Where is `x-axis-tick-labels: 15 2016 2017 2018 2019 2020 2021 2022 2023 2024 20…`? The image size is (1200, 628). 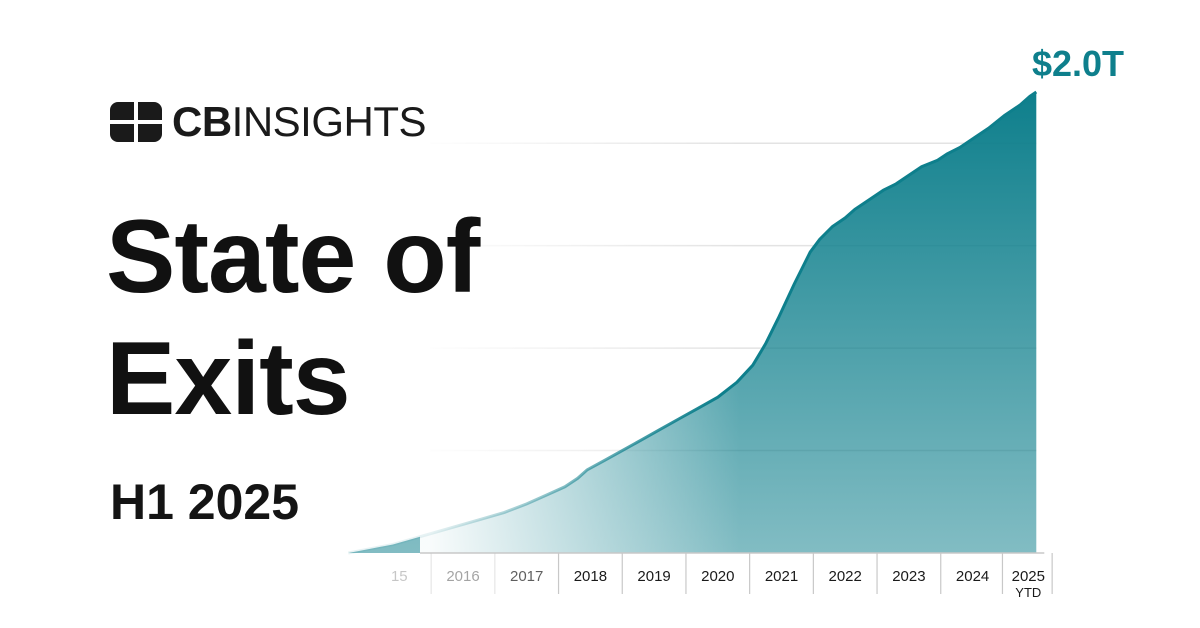 x-axis-tick-labels: 15 2016 2017 2018 2019 2020 2021 2022 2023 2024 20… is located at coordinates (718, 584).